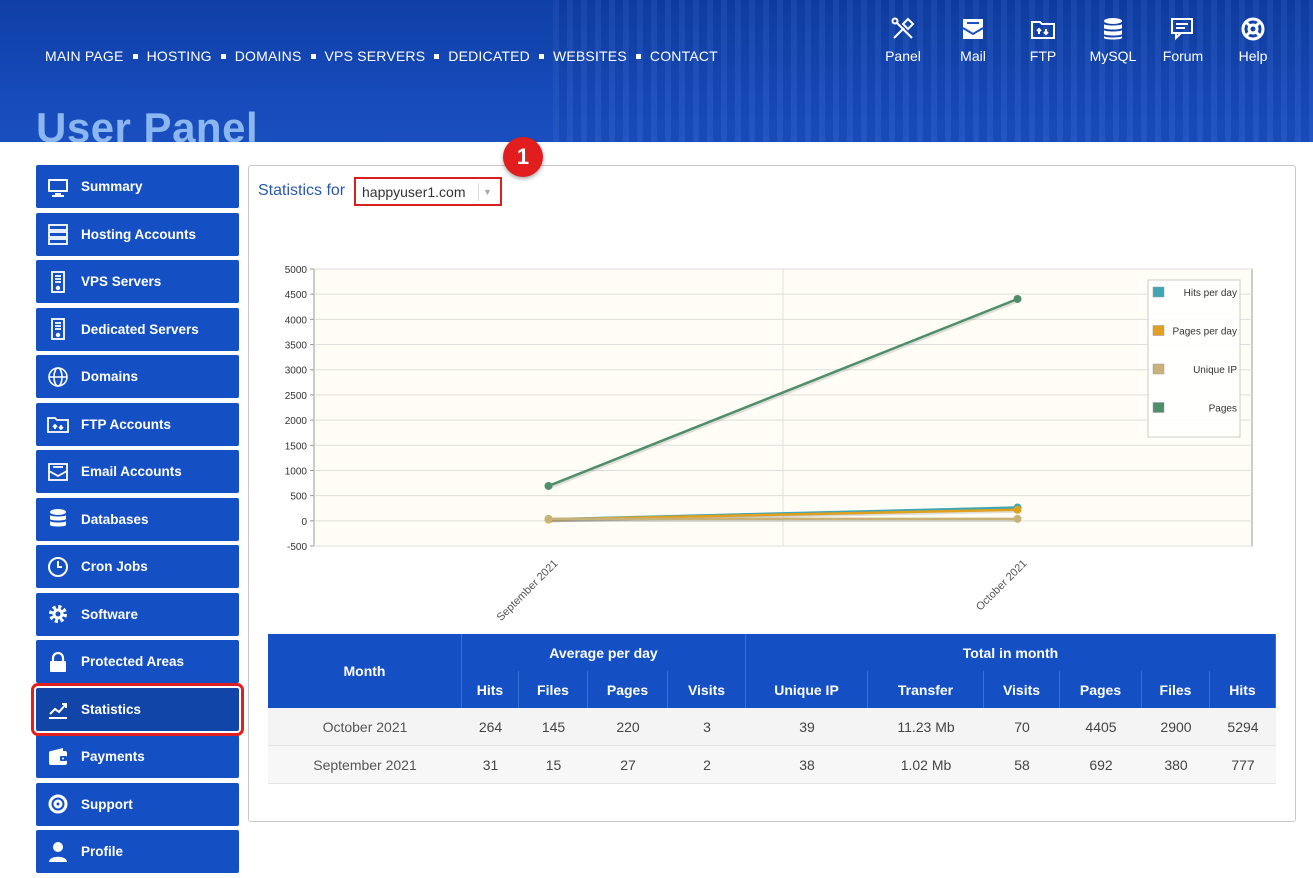 The width and height of the screenshot is (1313, 878). I want to click on sidebar-item-label: Protected Areas, so click(132, 661).